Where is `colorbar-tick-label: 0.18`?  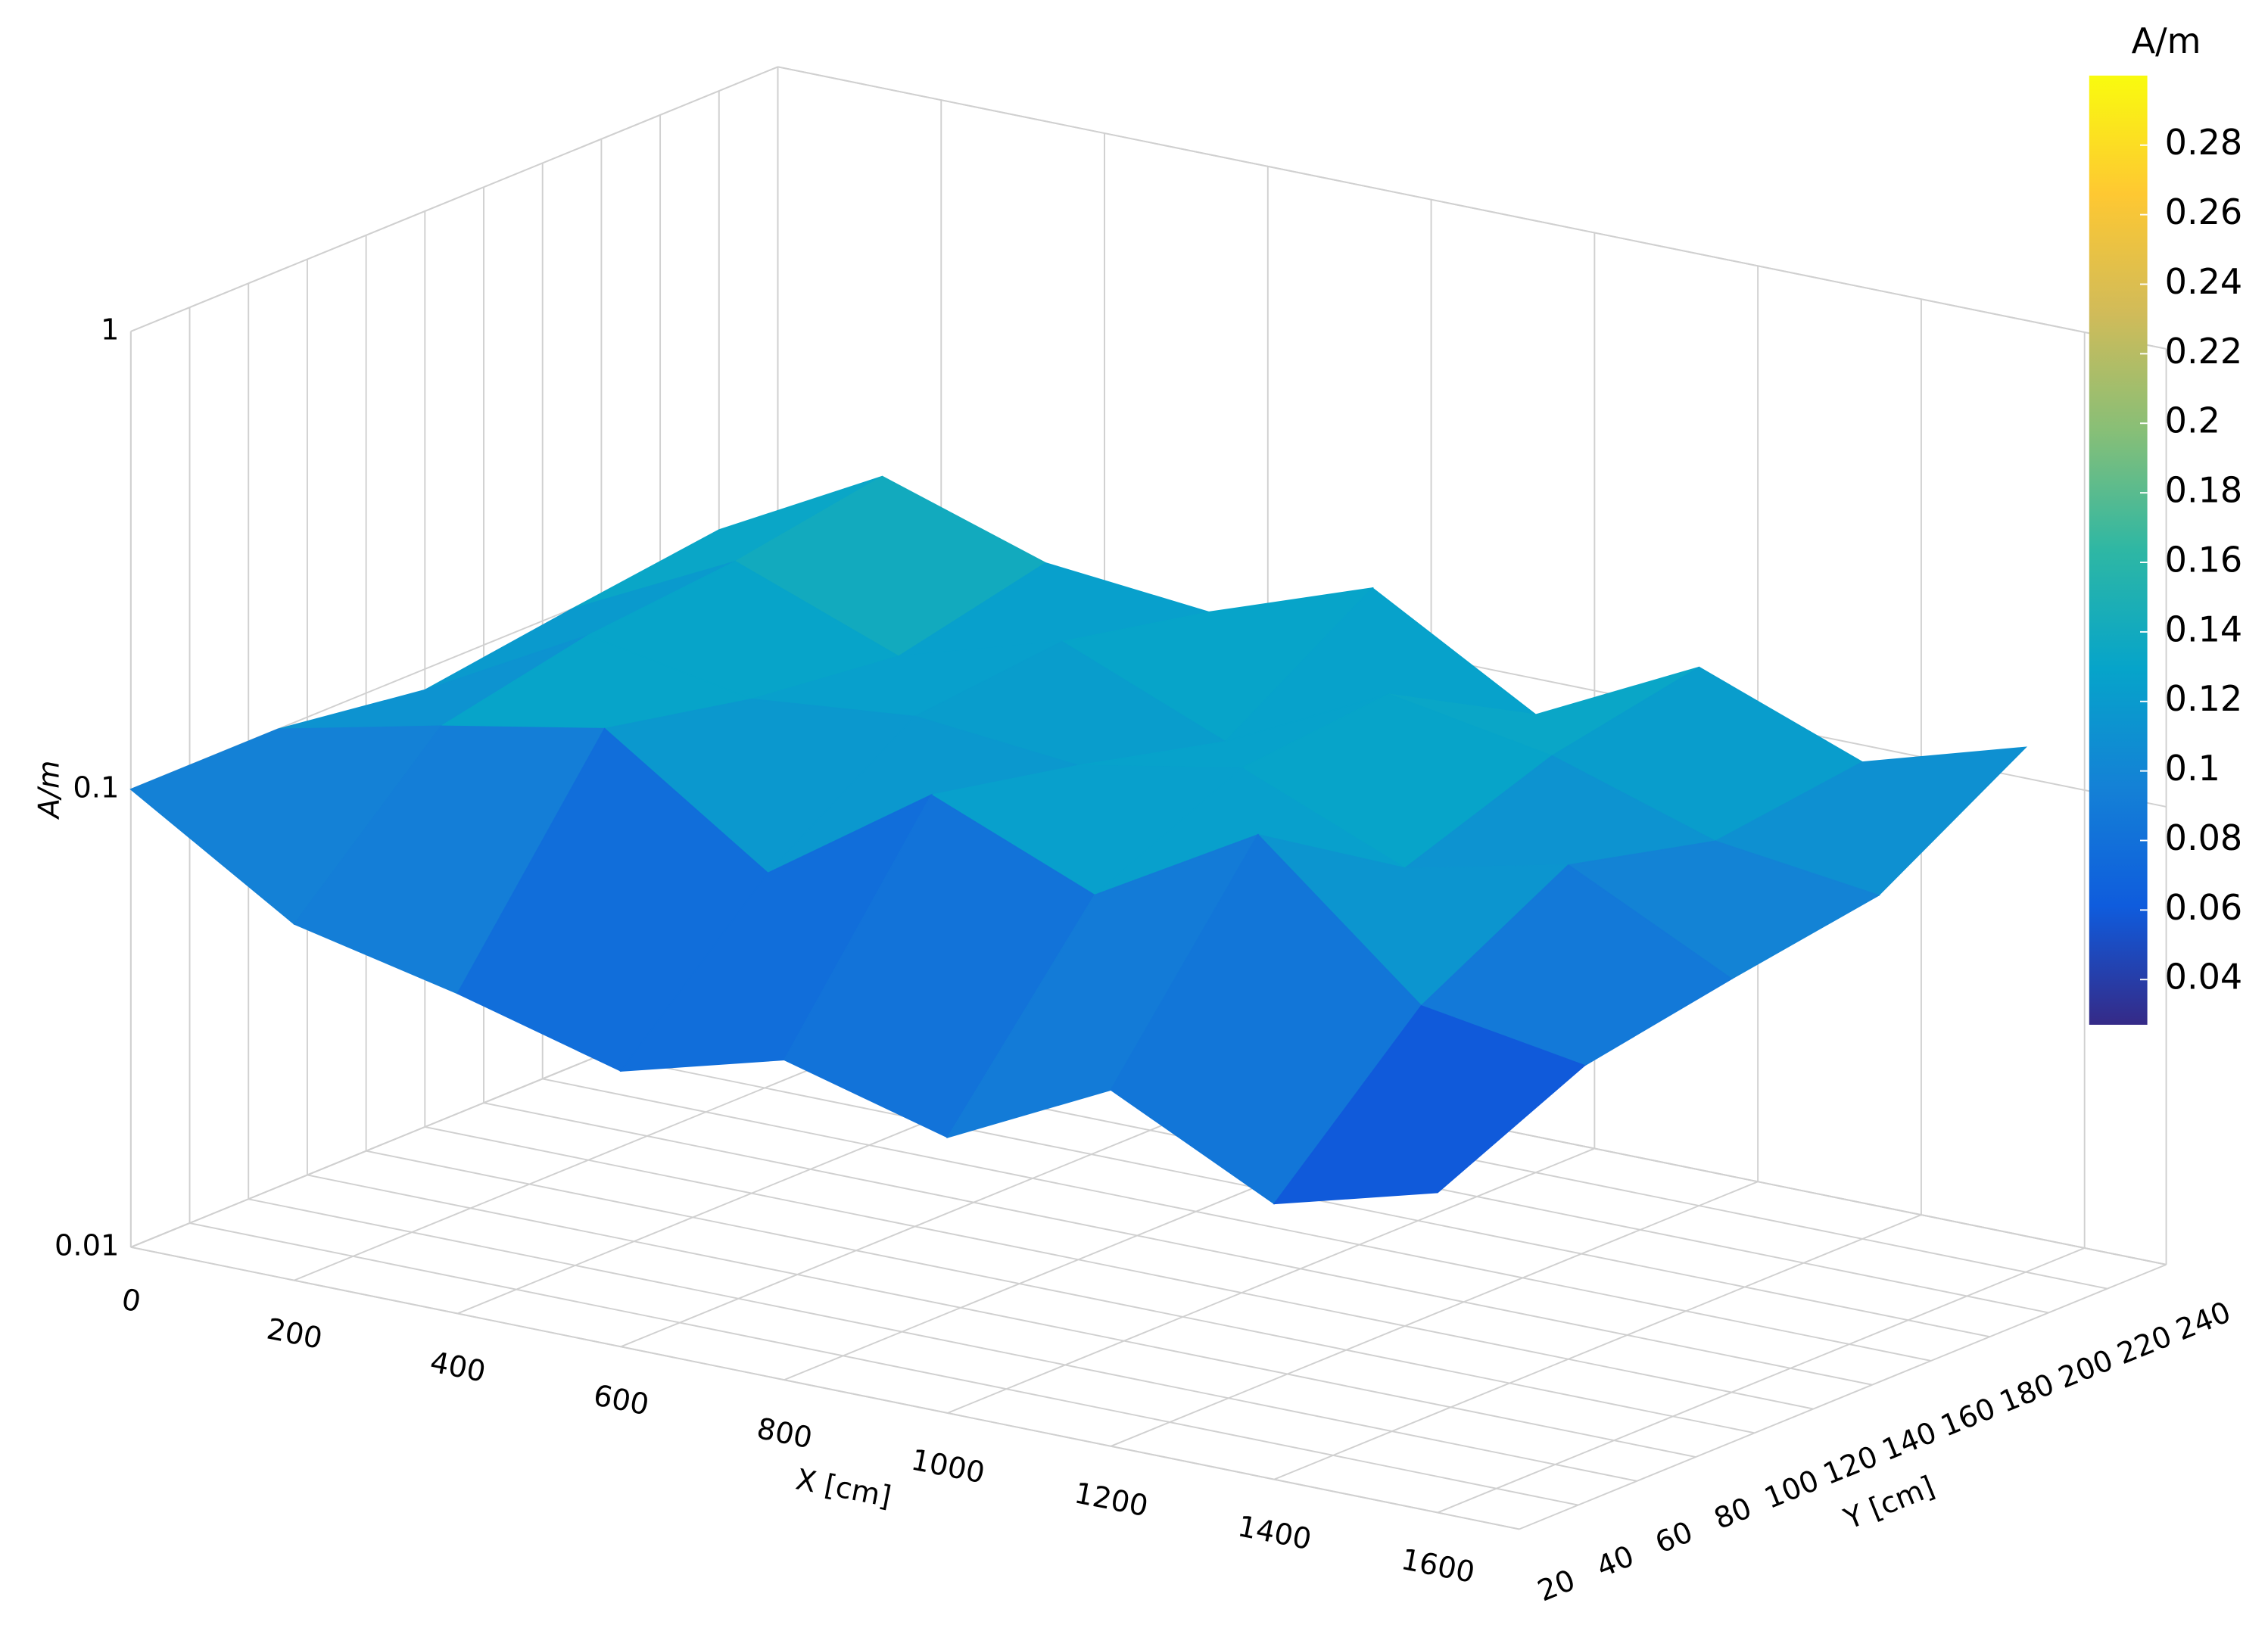 colorbar-tick-label: 0.18 is located at coordinates (2204, 490).